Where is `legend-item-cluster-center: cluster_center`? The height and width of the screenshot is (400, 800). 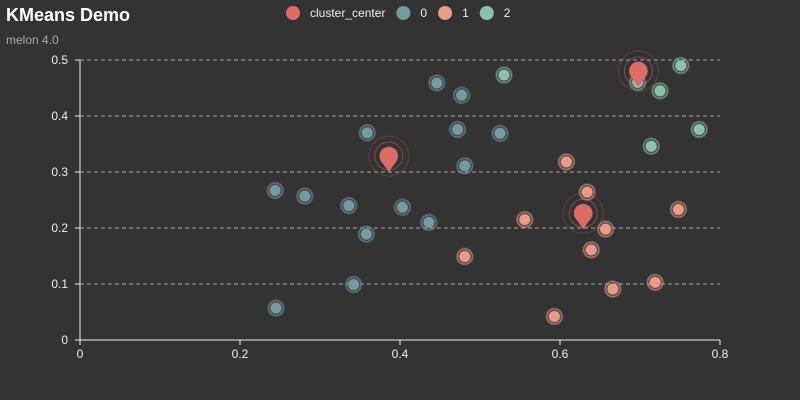
legend-item-cluster-center: cluster_center is located at coordinates (335, 13).